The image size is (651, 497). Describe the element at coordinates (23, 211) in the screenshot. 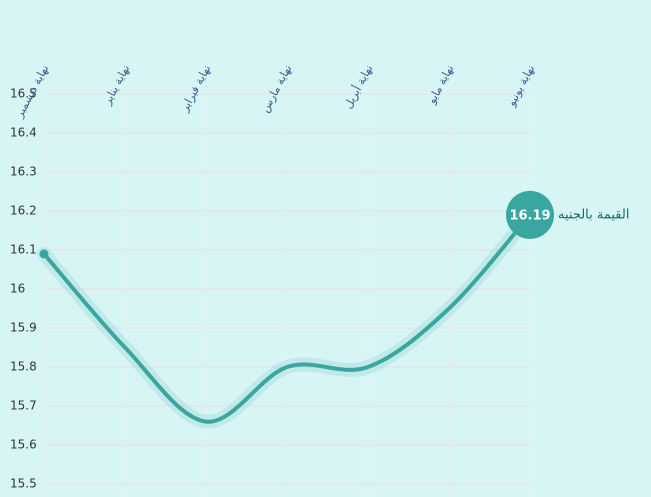

I see `y-tick-label: 16.2` at that location.